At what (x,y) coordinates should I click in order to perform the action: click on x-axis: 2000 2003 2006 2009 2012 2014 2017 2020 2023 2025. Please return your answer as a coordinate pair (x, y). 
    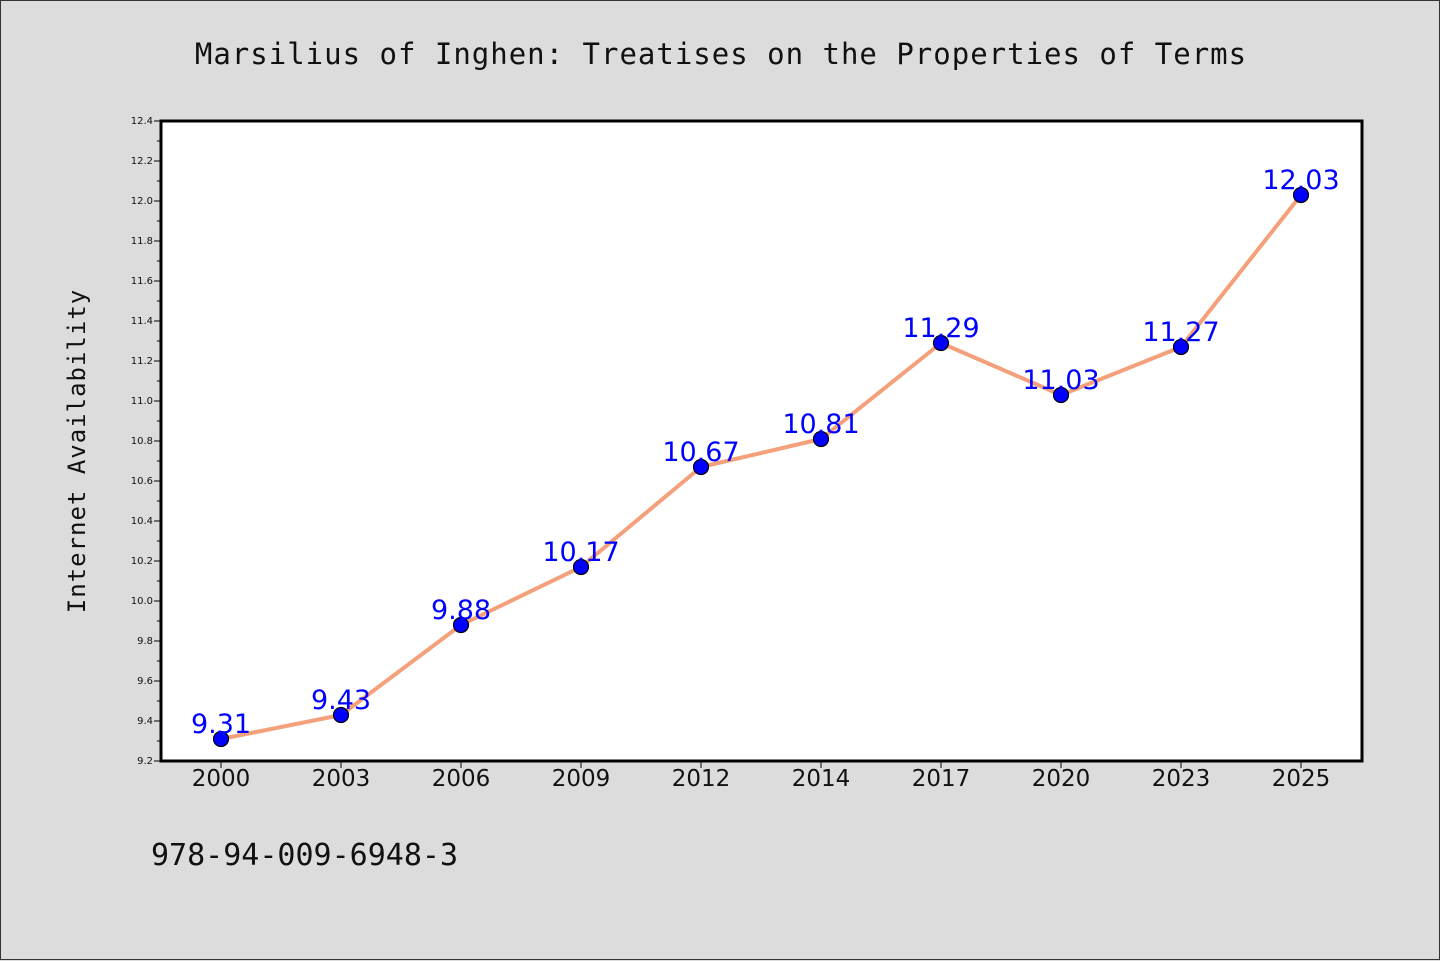
    Looking at the image, I should click on (761, 776).